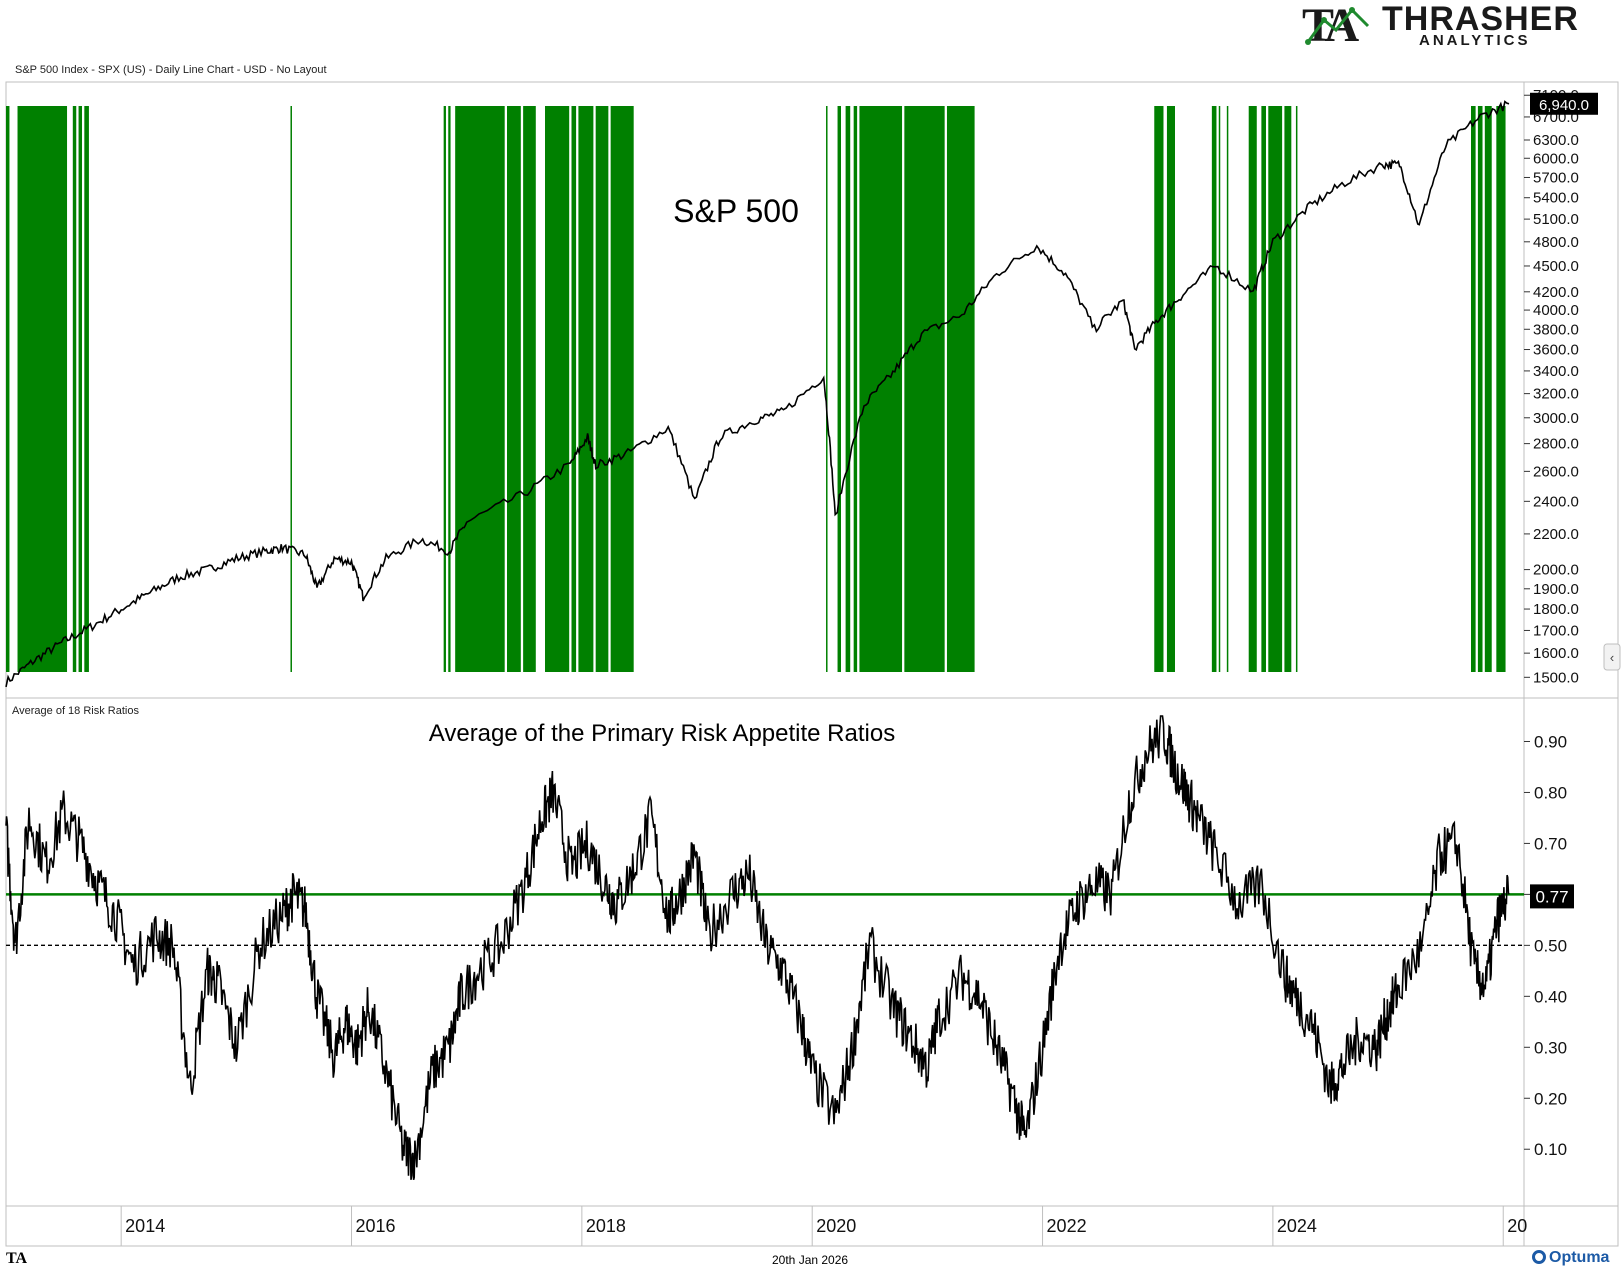 The image size is (1624, 1276). What do you see at coordinates (810, 1260) in the screenshot?
I see `footer-date: 20th Jan 2026` at bounding box center [810, 1260].